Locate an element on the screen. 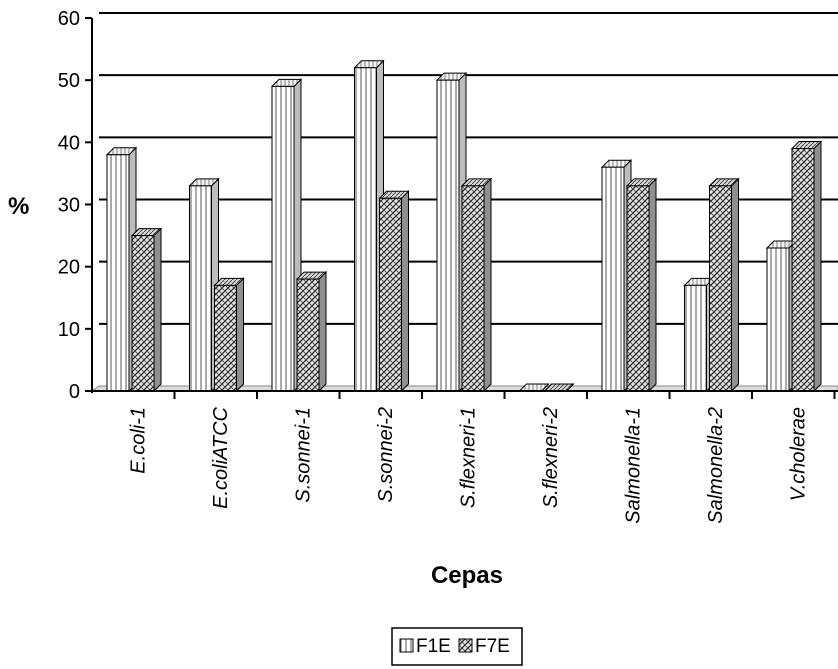 This screenshot has height=669, width=838. x-tick-label: S.sonnei-2 is located at coordinates (386, 455).